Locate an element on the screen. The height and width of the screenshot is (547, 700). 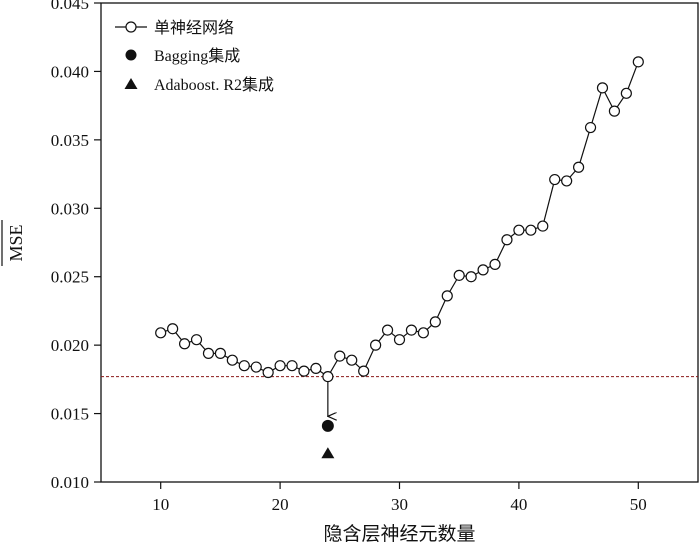
y-tick-label: 0.040 is located at coordinates (70, 71).